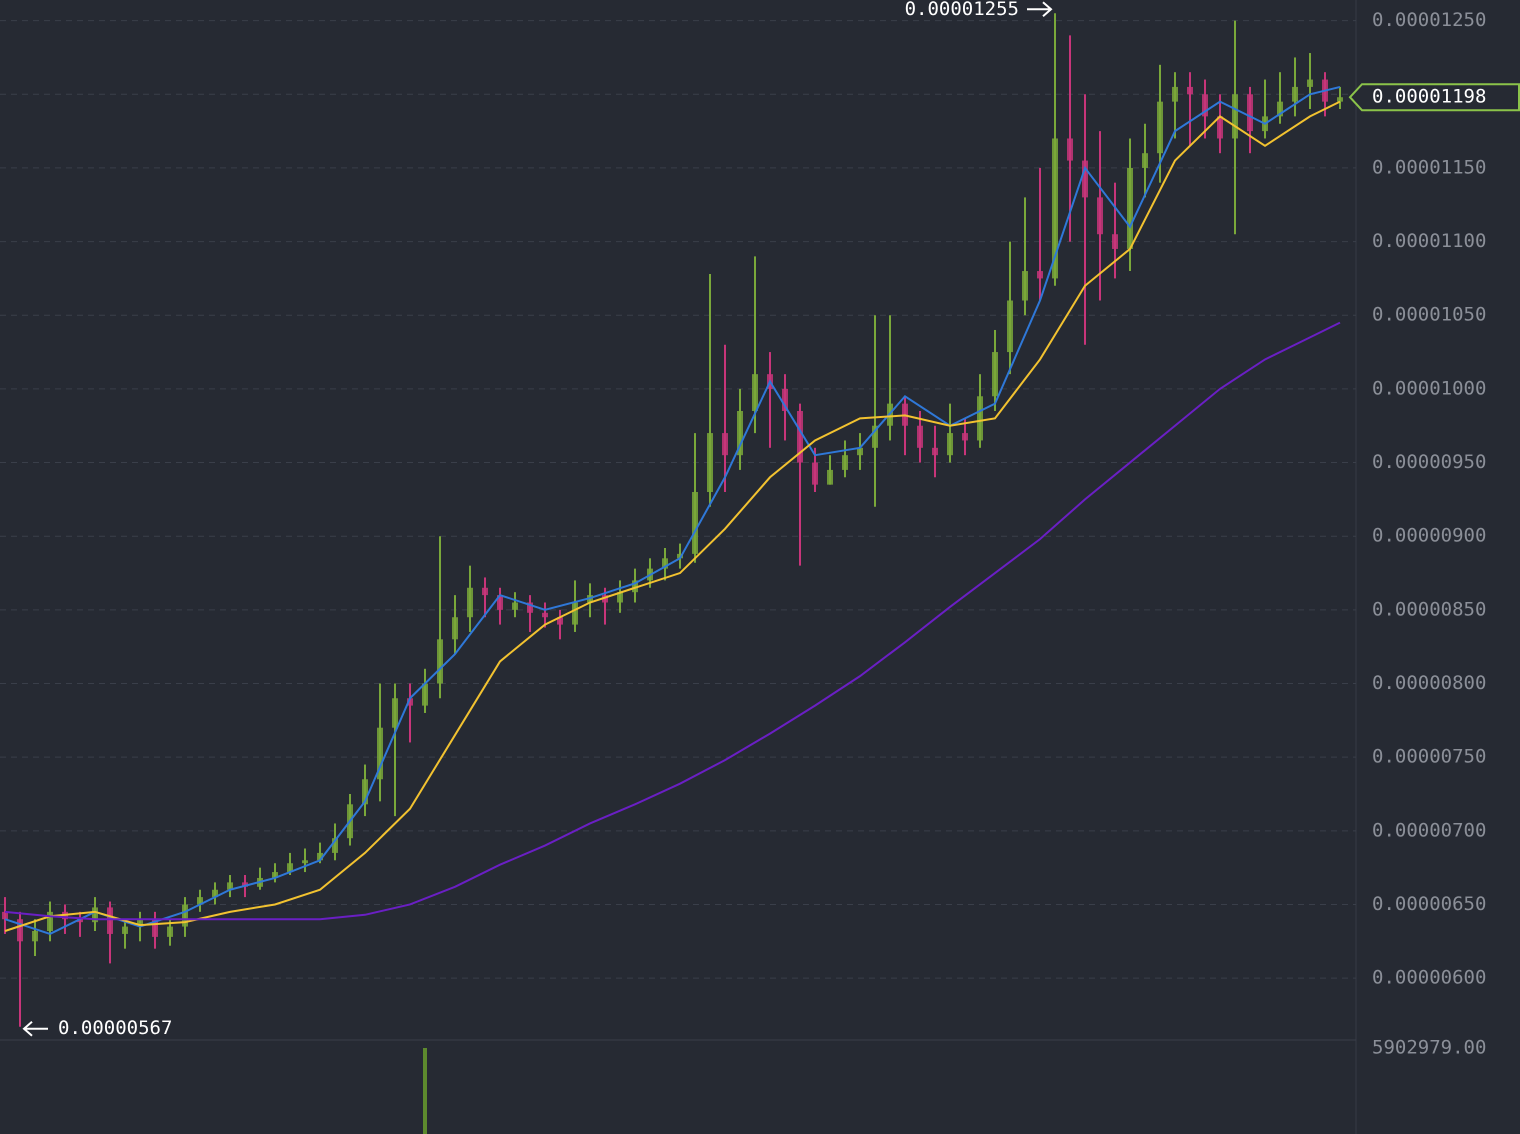 The height and width of the screenshot is (1134, 1520). What do you see at coordinates (1429, 241) in the screenshot?
I see `y-tick-label: 0.00001100` at bounding box center [1429, 241].